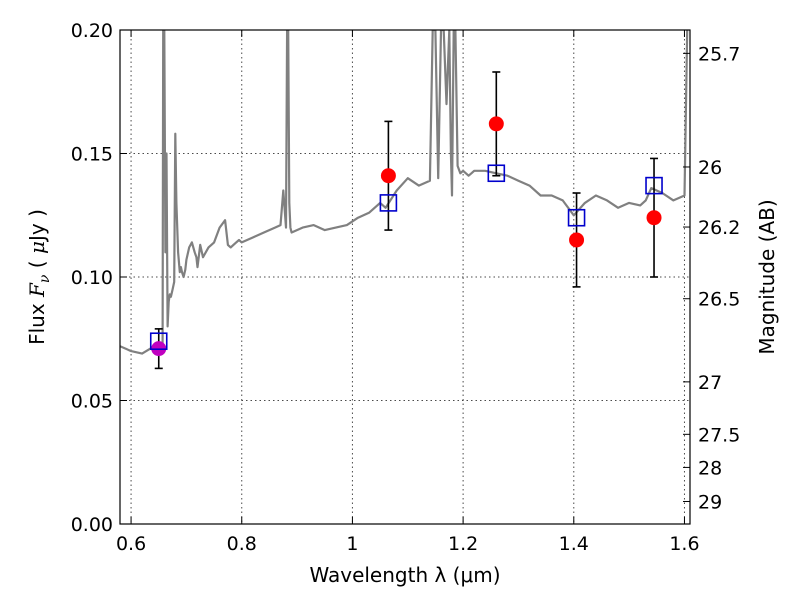 The image size is (800, 600). I want to click on y-tick-label: 0.05, so click(92, 402).